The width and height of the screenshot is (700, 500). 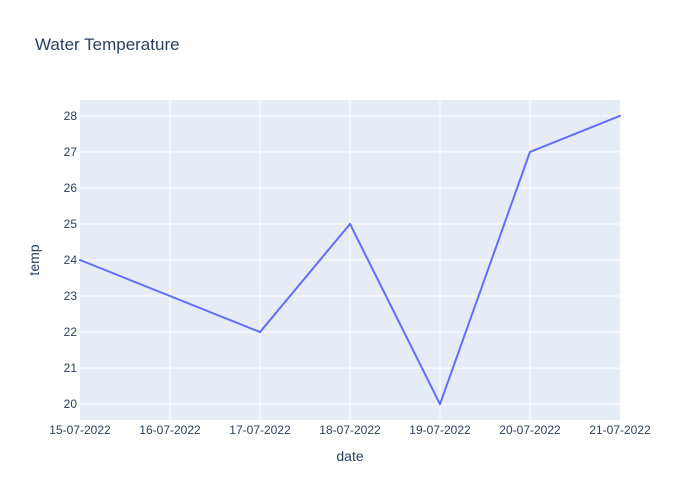 I want to click on y-tick-label: 28, so click(x=71, y=116).